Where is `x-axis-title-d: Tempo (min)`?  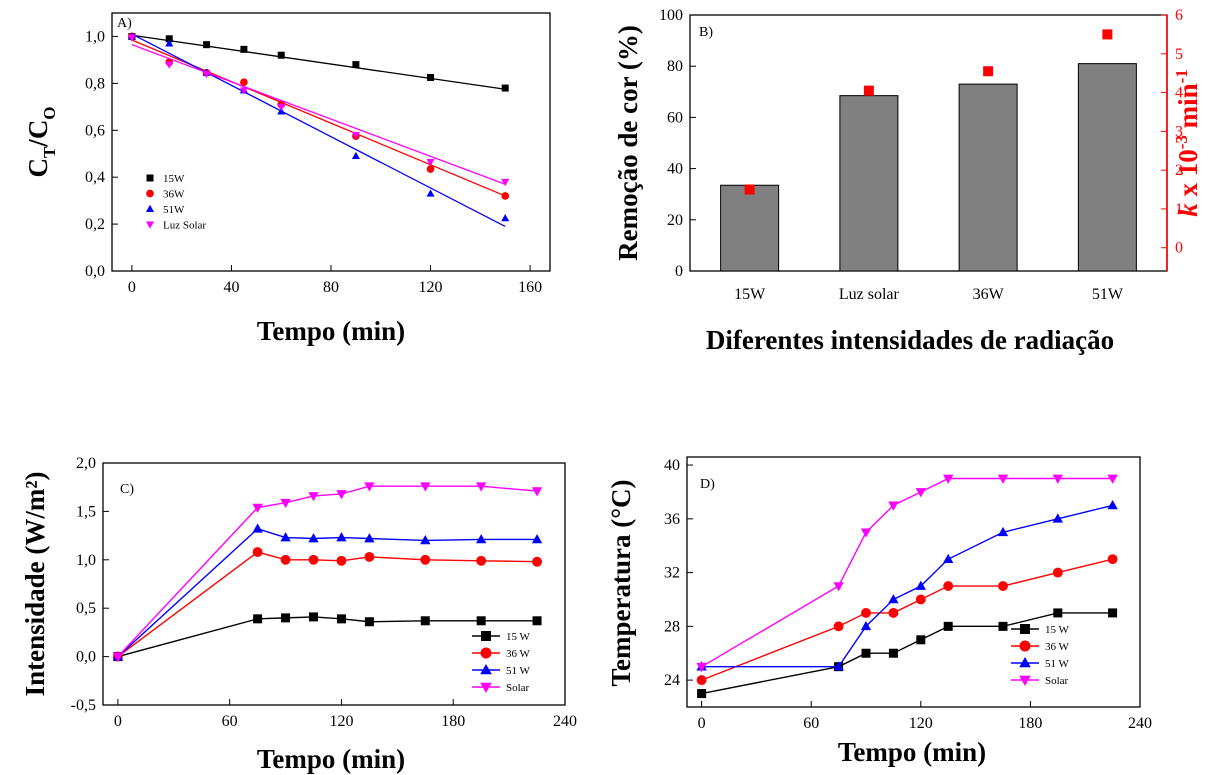
x-axis-title-d: Tempo (min) is located at coordinates (912, 752).